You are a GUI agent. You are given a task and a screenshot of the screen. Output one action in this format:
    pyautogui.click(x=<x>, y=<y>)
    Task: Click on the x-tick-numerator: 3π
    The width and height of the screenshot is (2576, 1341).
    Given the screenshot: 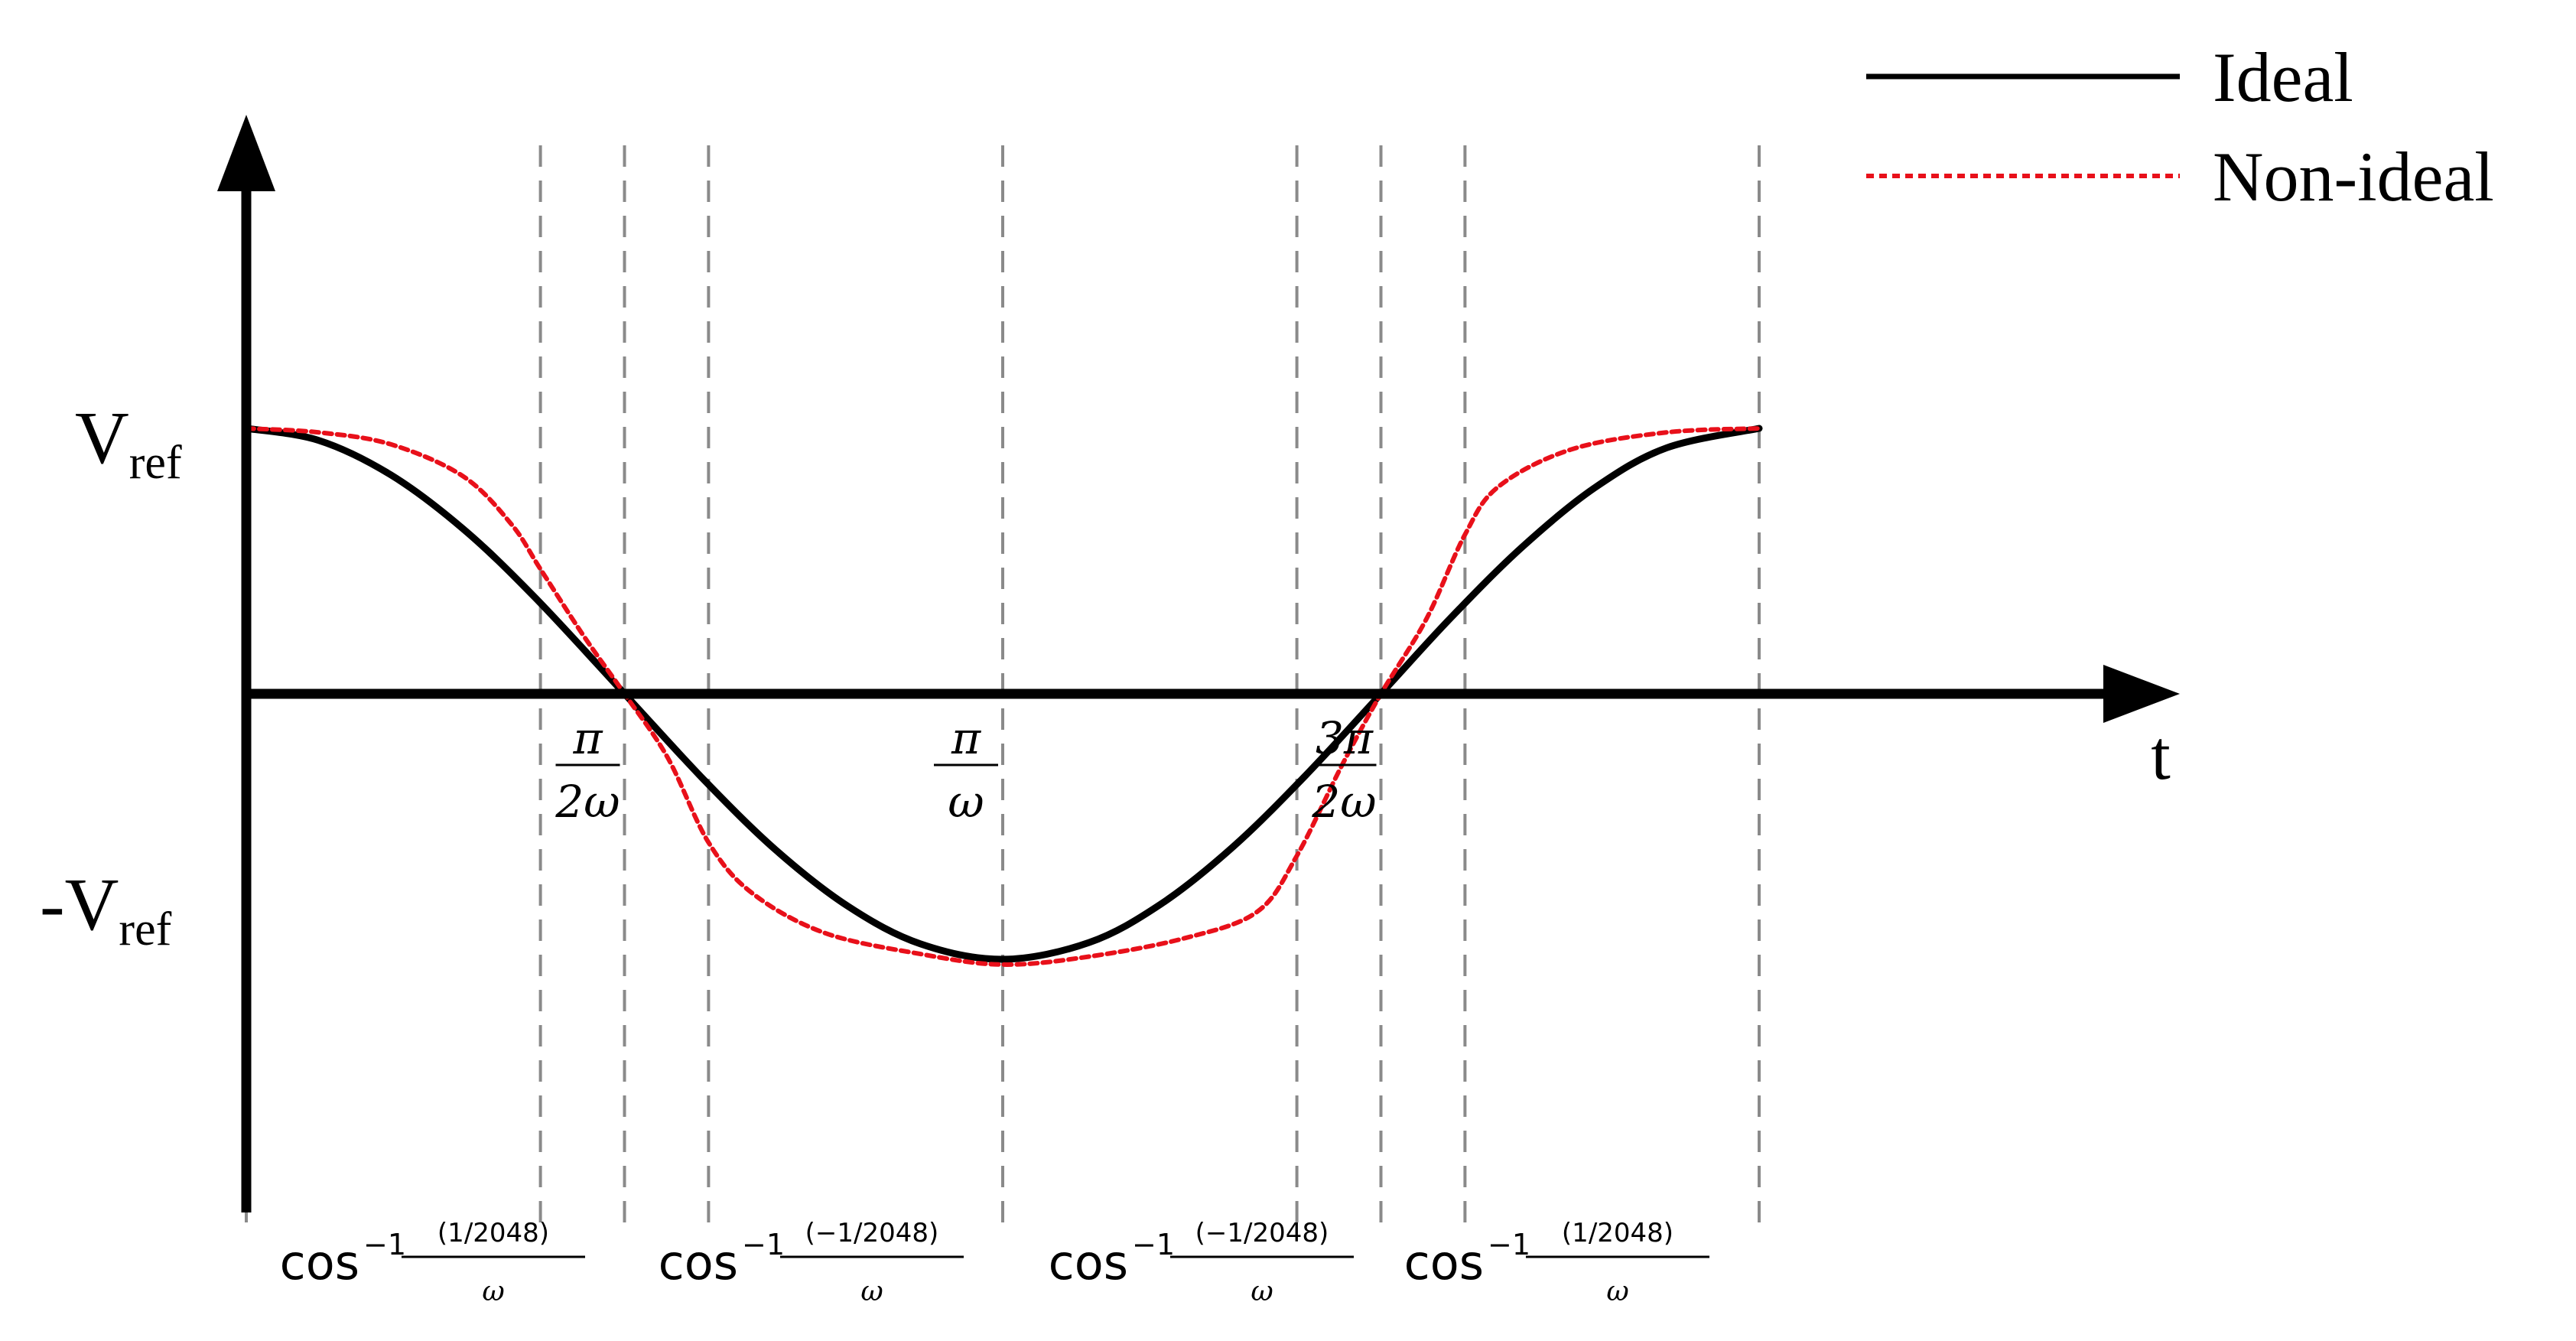 What is the action you would take?
    pyautogui.click(x=1345, y=738)
    